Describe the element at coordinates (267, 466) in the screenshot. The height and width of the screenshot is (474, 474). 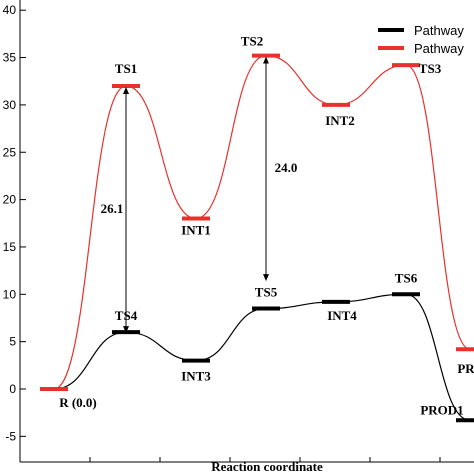
I see `x-axis-label: Reaction coordinate` at that location.